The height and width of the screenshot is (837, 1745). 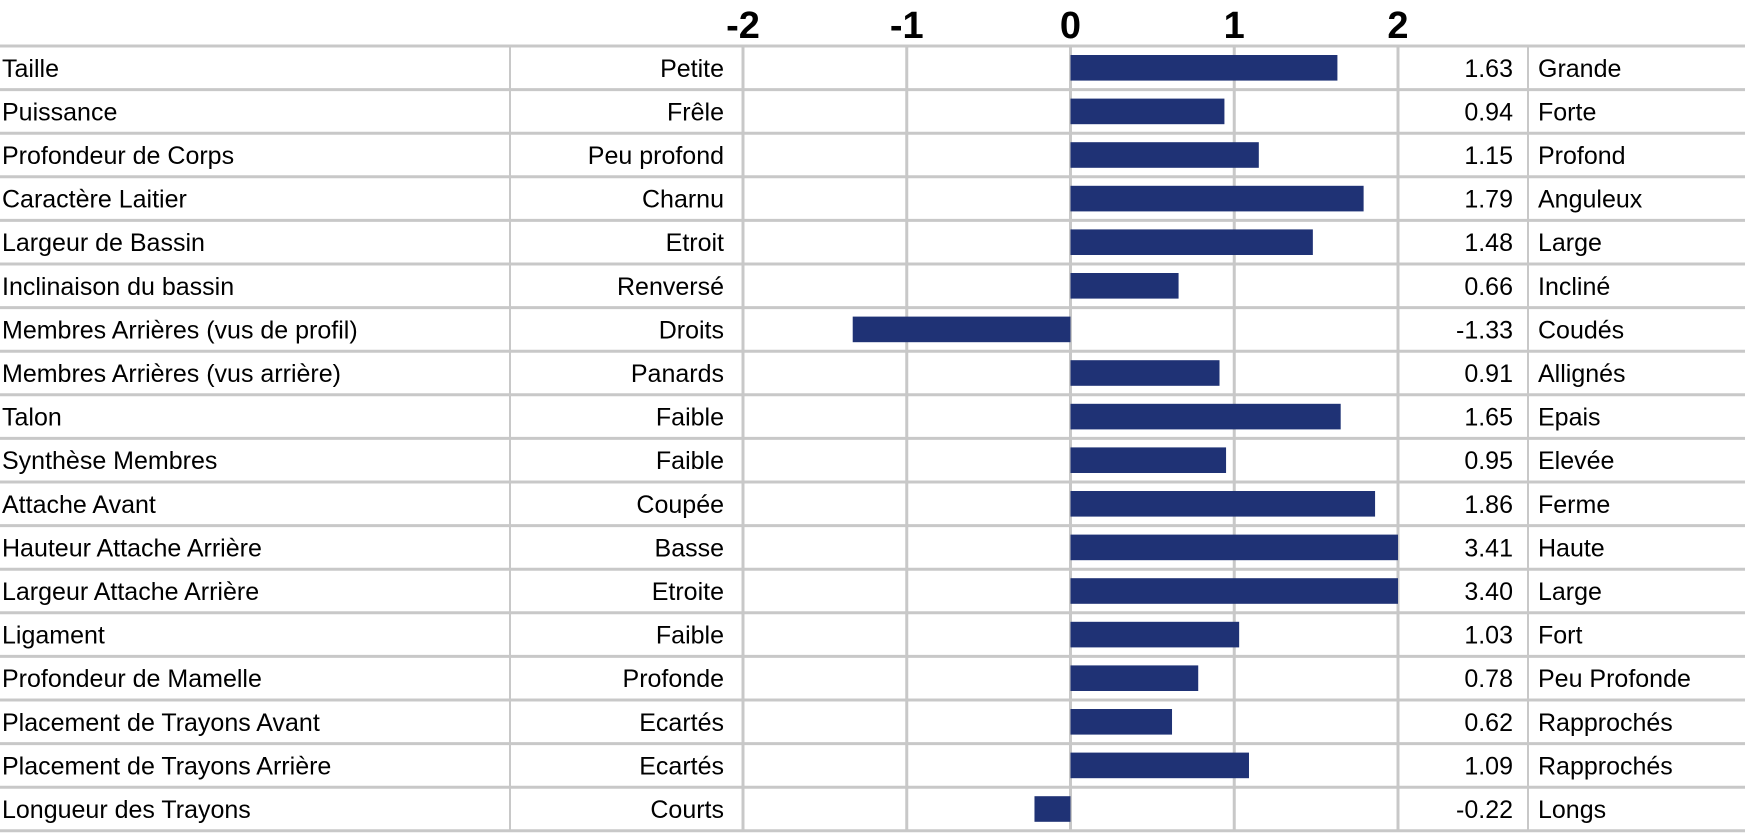 What do you see at coordinates (1488, 200) in the screenshot?
I see `value-label: 1.79` at bounding box center [1488, 200].